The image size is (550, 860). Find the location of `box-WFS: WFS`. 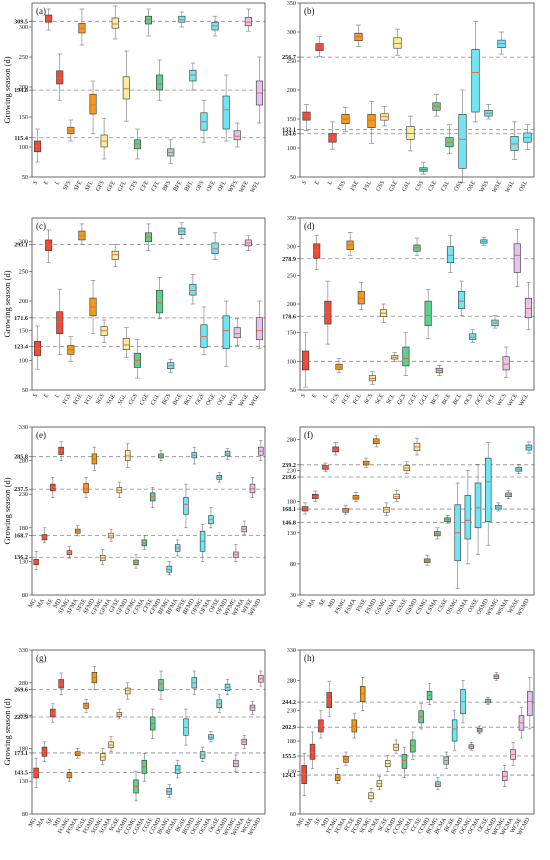

box-WFS: WFS is located at coordinates (234, 158).